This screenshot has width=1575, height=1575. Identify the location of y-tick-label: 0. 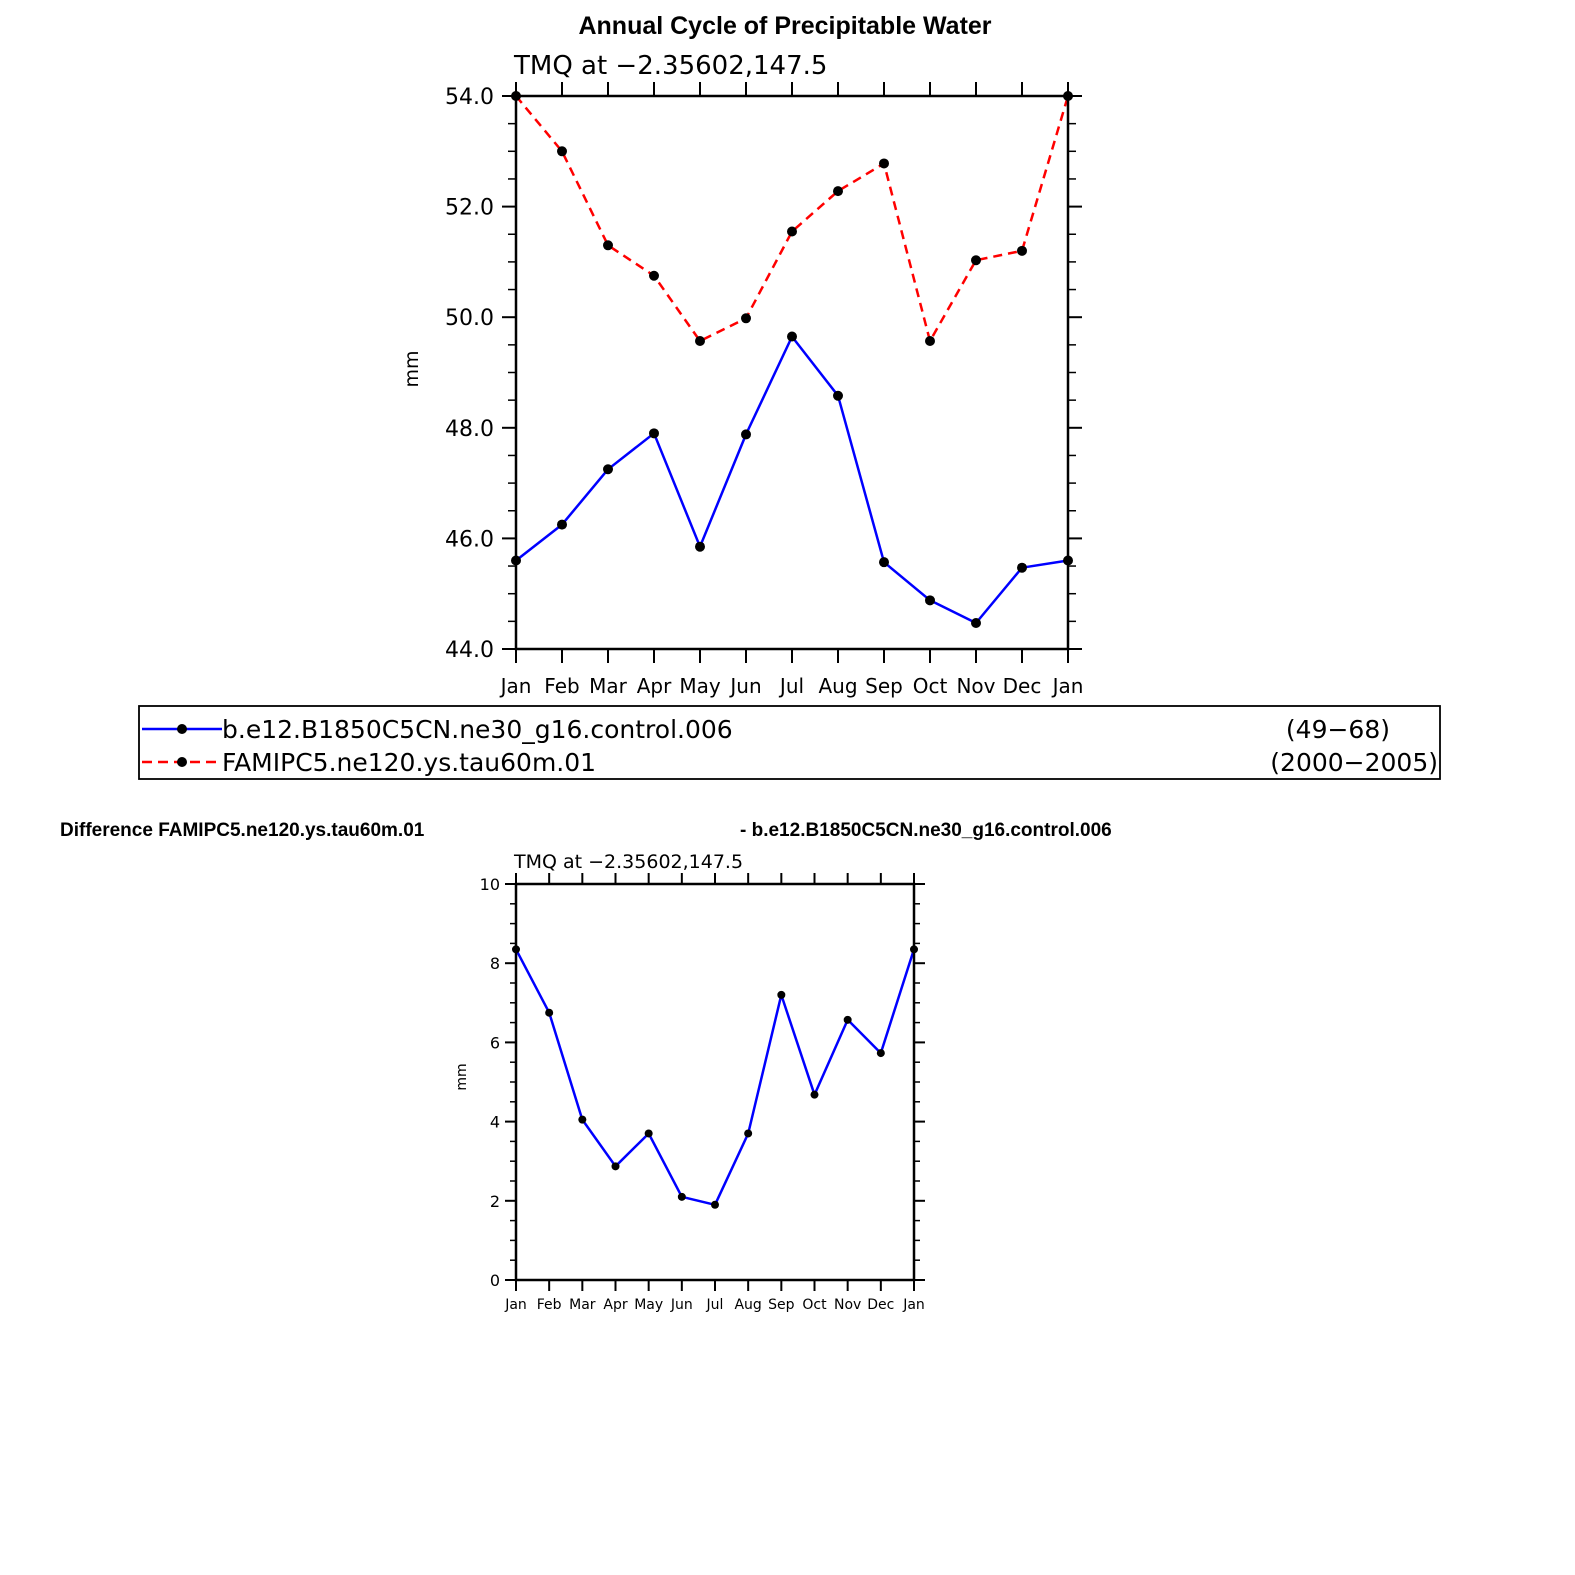
(495, 1280).